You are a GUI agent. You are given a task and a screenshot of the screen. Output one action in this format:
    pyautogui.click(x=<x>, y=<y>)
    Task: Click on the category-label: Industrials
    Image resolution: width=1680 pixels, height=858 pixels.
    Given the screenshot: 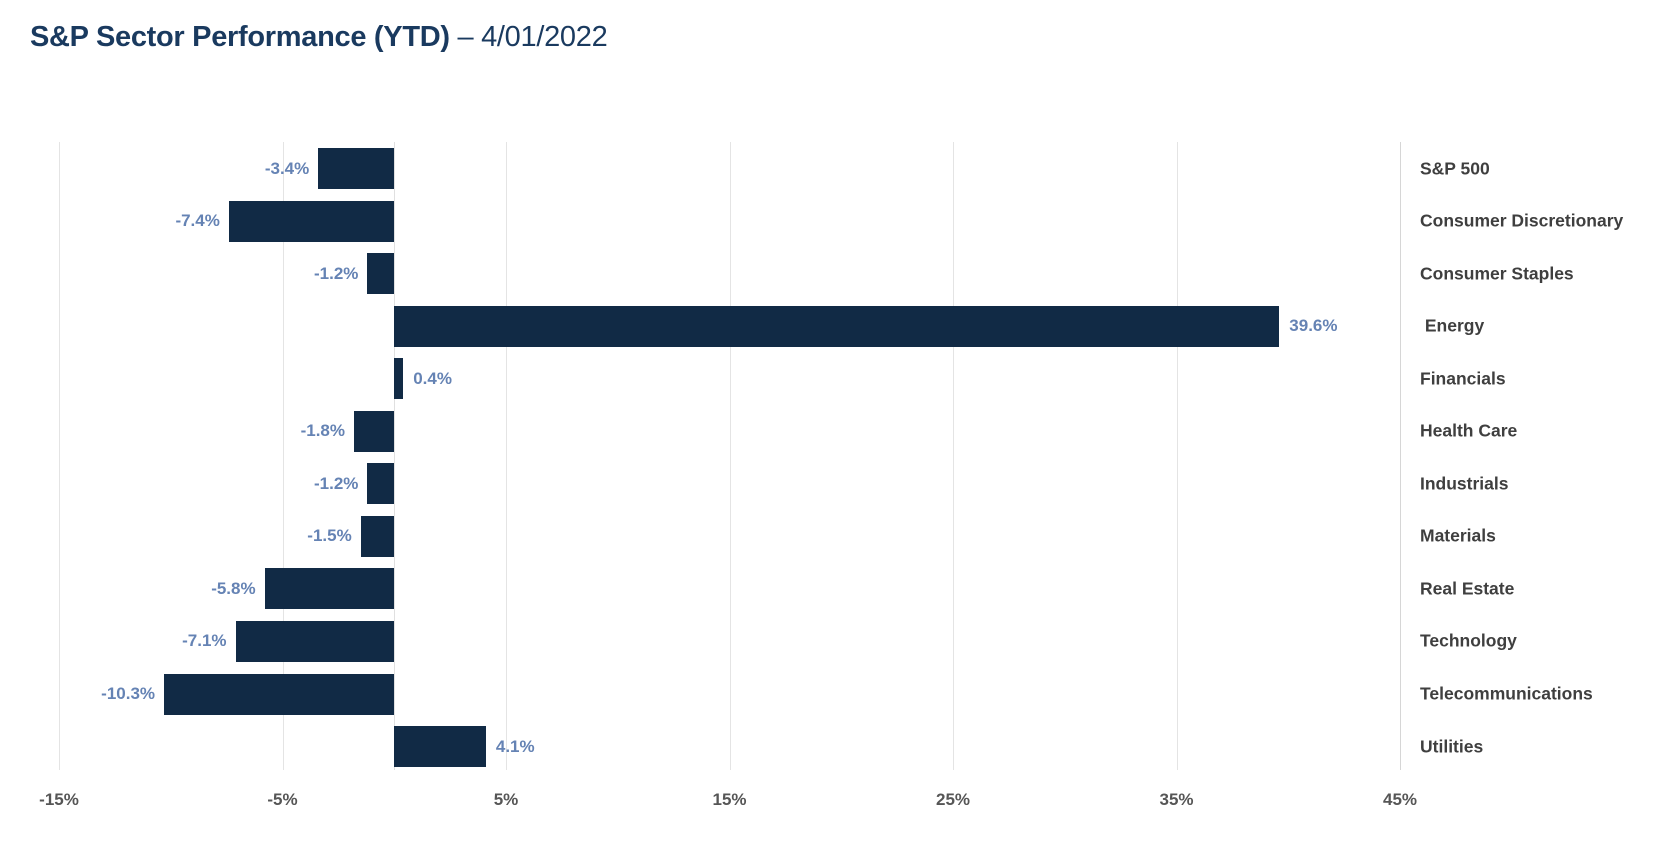 What is the action you would take?
    pyautogui.click(x=1464, y=483)
    